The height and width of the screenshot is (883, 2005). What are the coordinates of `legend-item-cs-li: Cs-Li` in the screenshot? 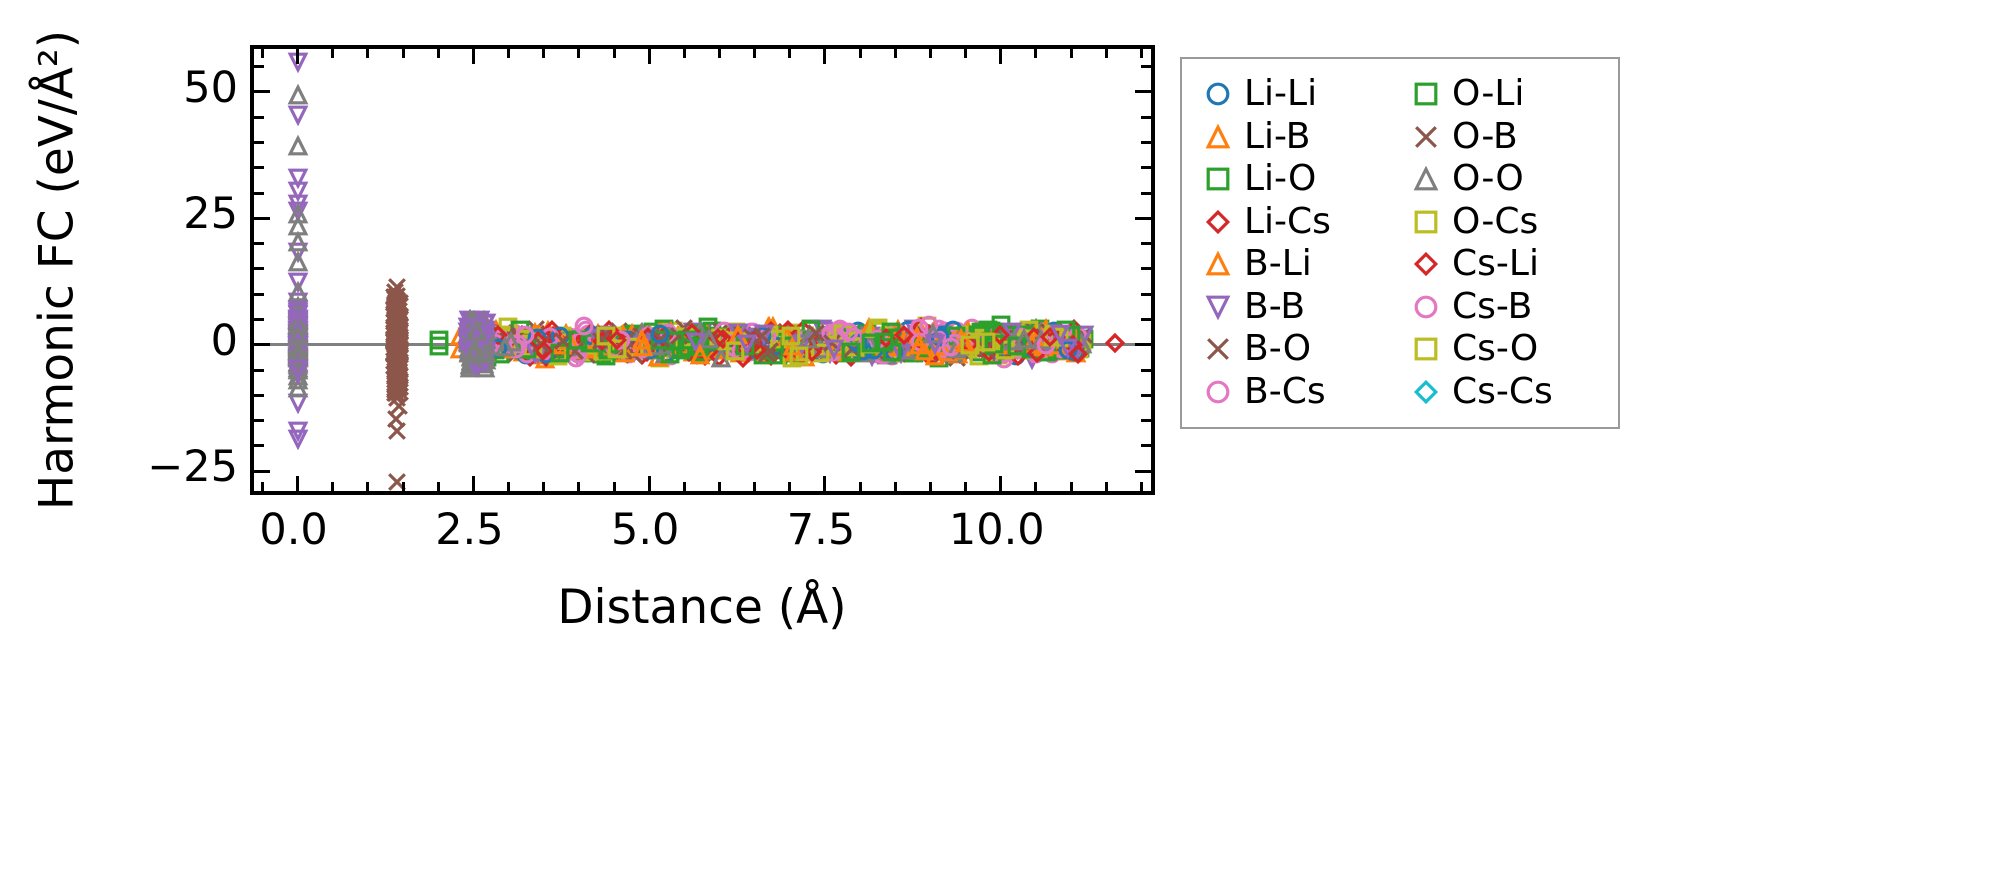 It's located at (1504, 264).